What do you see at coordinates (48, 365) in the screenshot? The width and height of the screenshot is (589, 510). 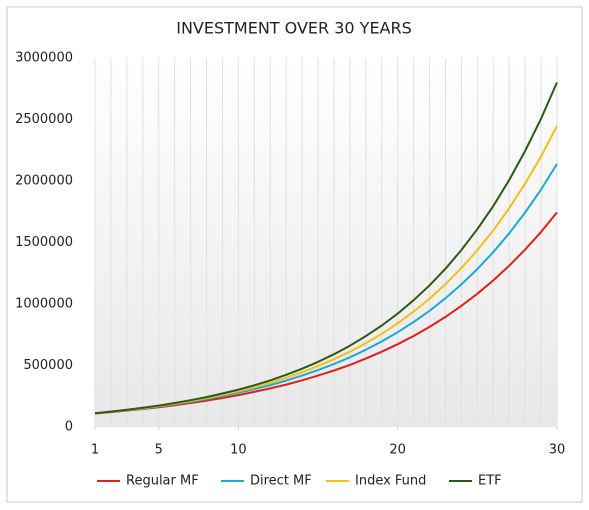 I see `y-tick-label: 500000` at bounding box center [48, 365].